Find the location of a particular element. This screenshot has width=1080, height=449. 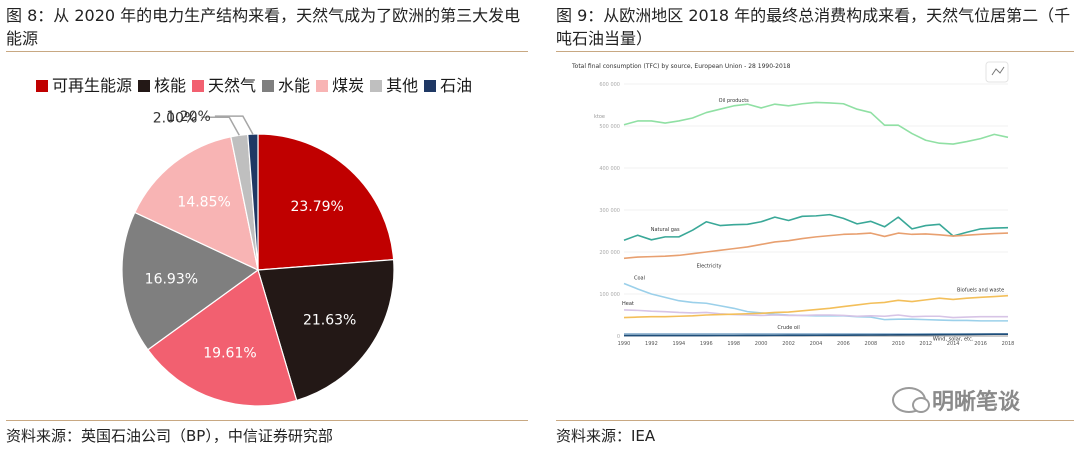

series-label: Oil products is located at coordinates (734, 101).